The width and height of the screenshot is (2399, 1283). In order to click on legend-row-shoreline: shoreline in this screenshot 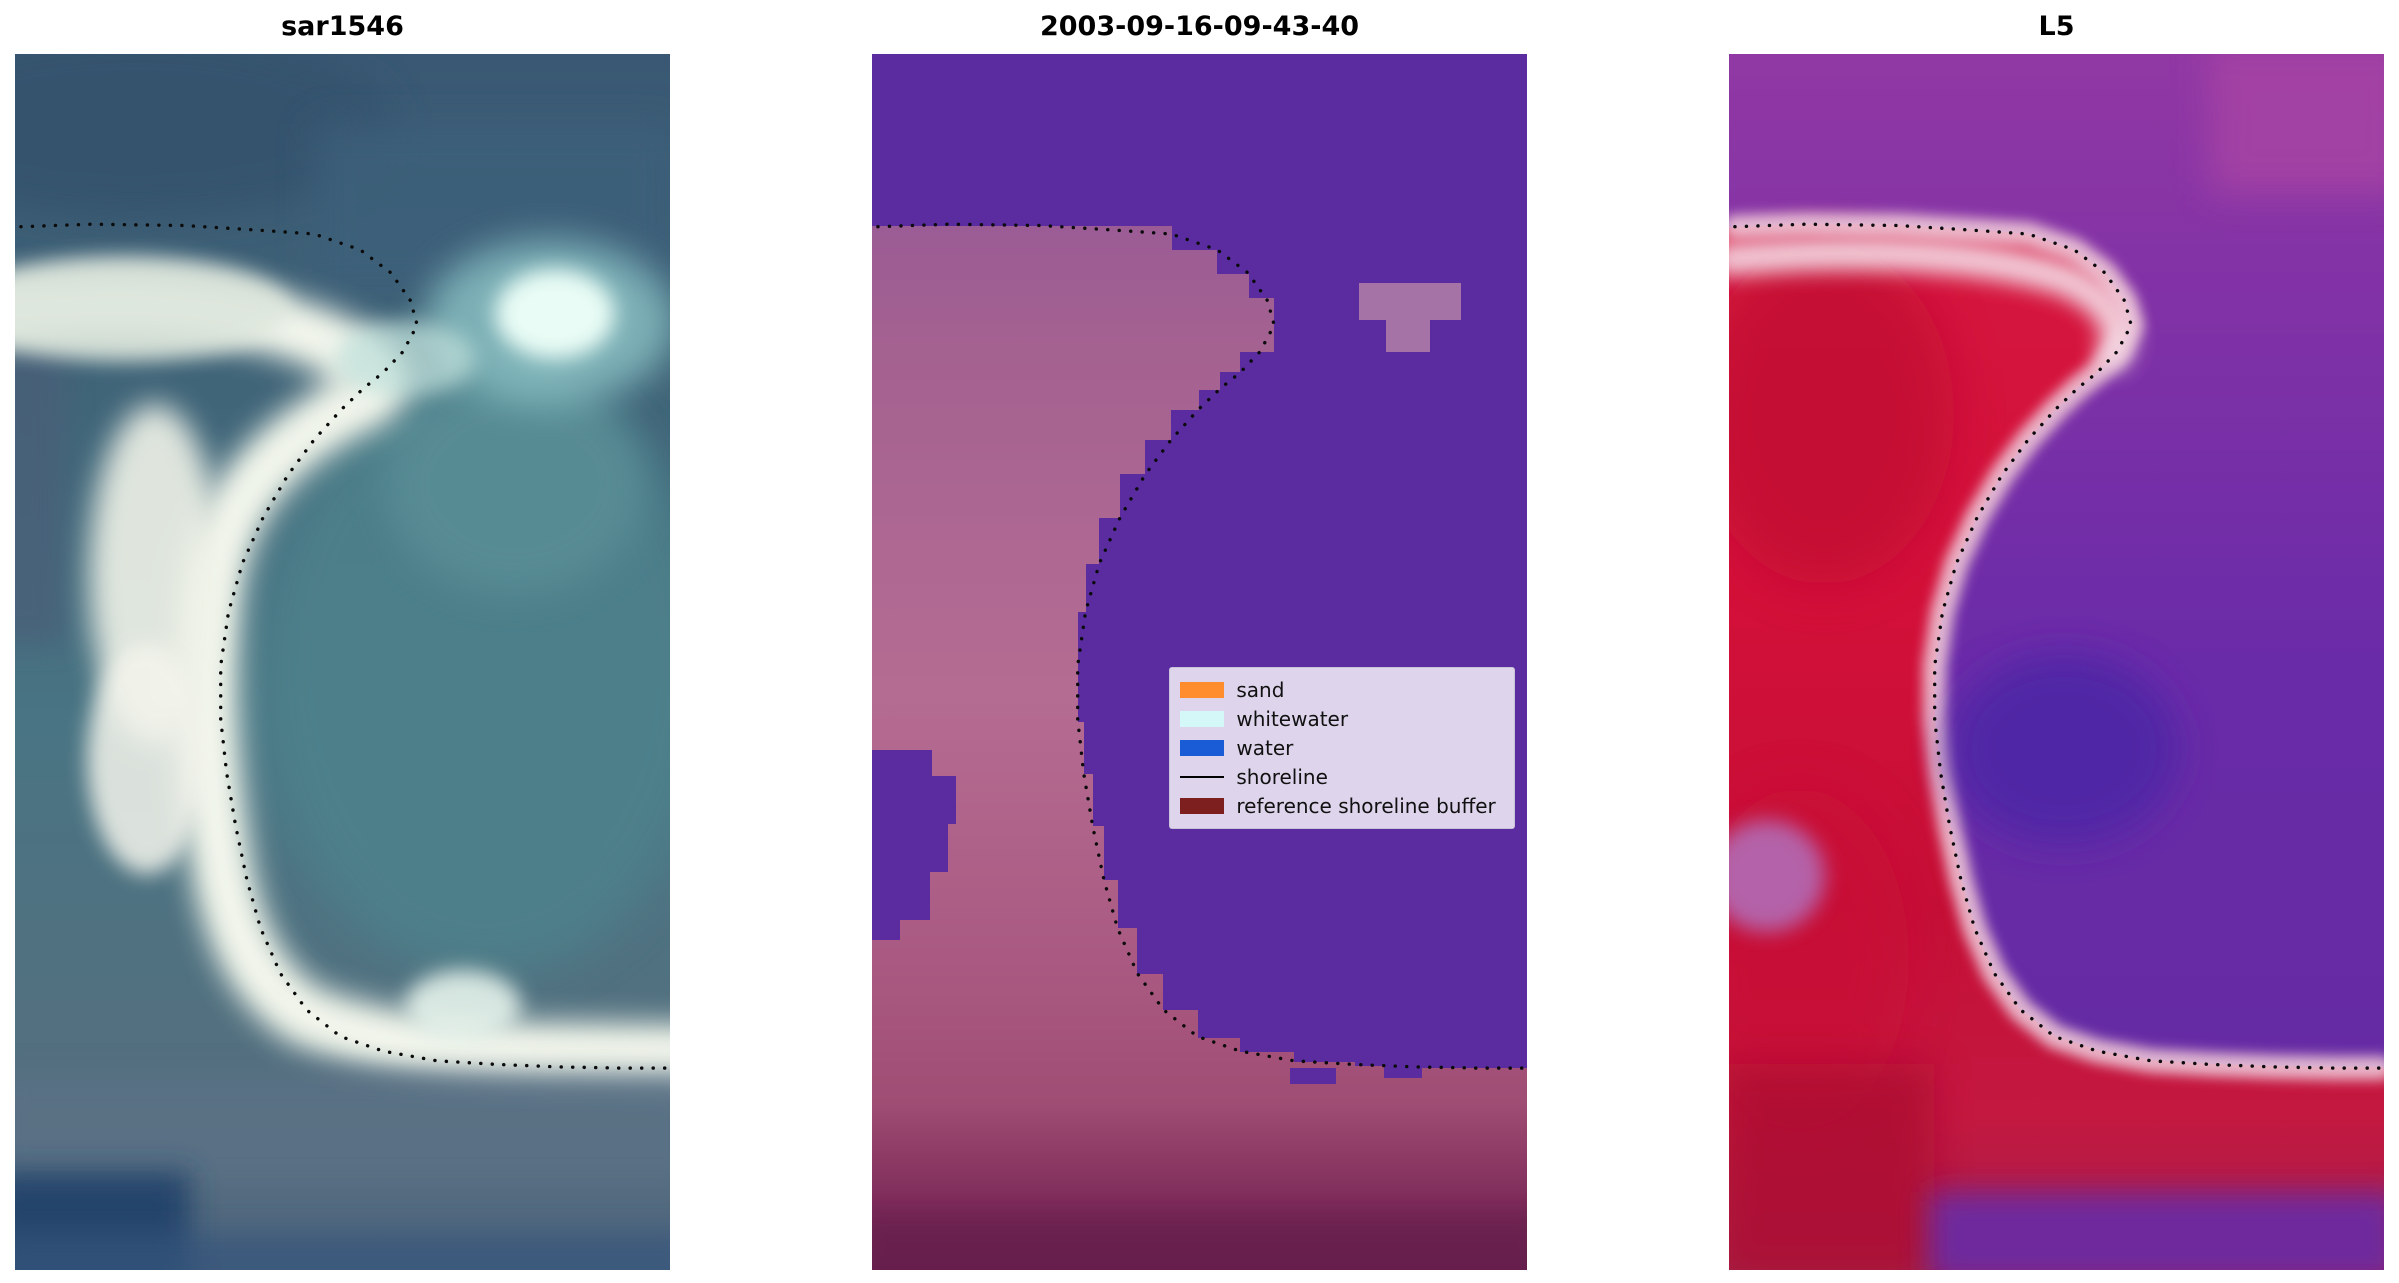, I will do `click(1342, 777)`.